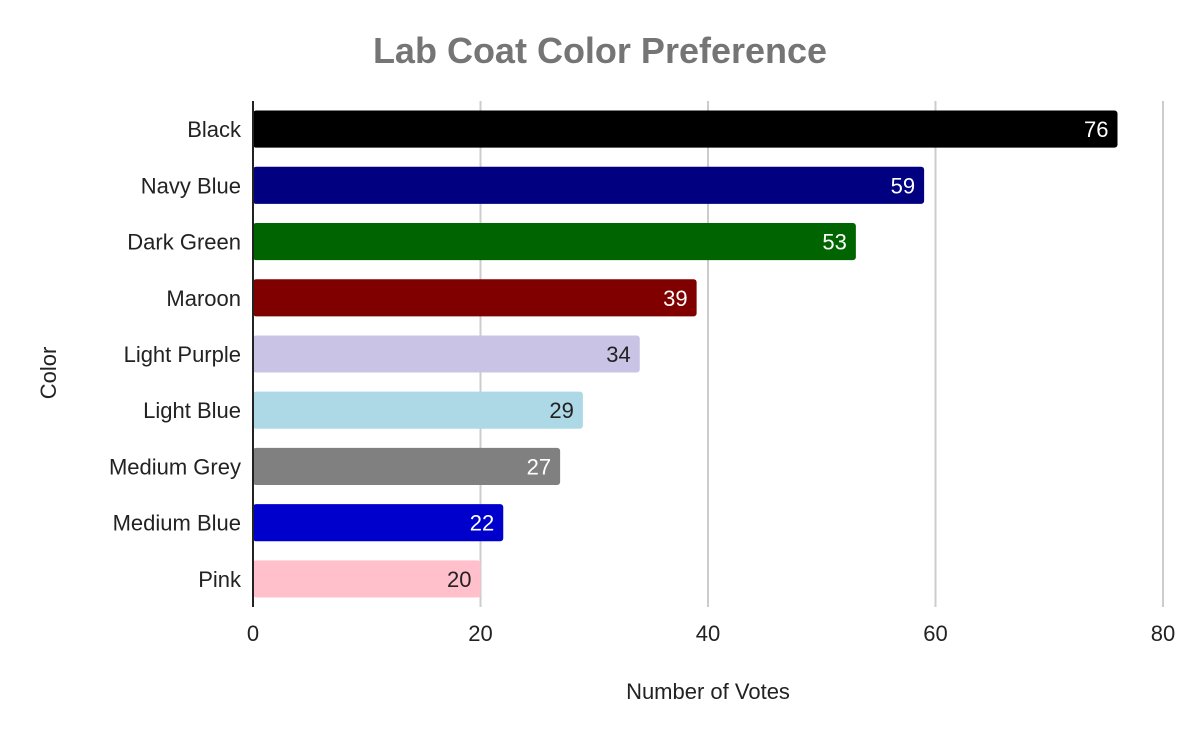 The image size is (1200, 742). I want to click on x-tick-label: 80, so click(1163, 633).